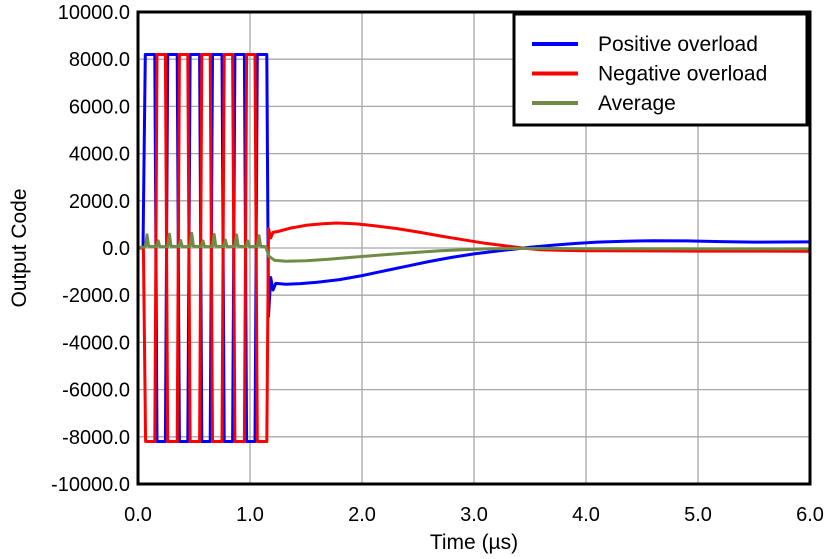 This screenshot has height=559, width=839. I want to click on x-axis-tick-labels: 0.0 1.0 2.0 3.0 4.0 5.0 6.0, so click(474, 515).